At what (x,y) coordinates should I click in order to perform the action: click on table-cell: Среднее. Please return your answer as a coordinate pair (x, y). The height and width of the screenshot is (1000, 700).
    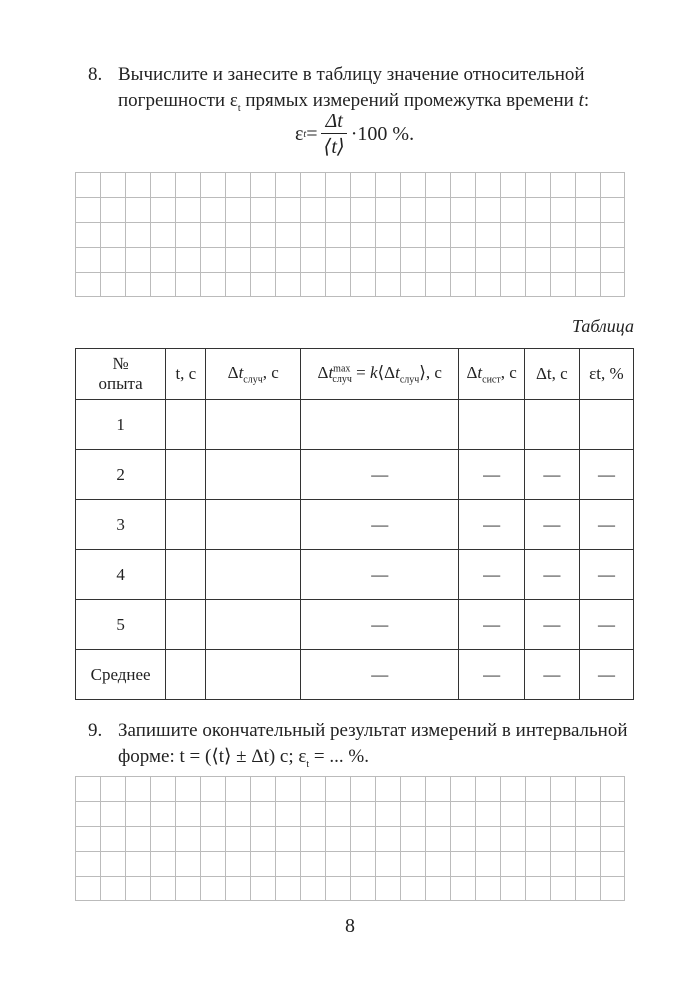
    Looking at the image, I should click on (120, 674).